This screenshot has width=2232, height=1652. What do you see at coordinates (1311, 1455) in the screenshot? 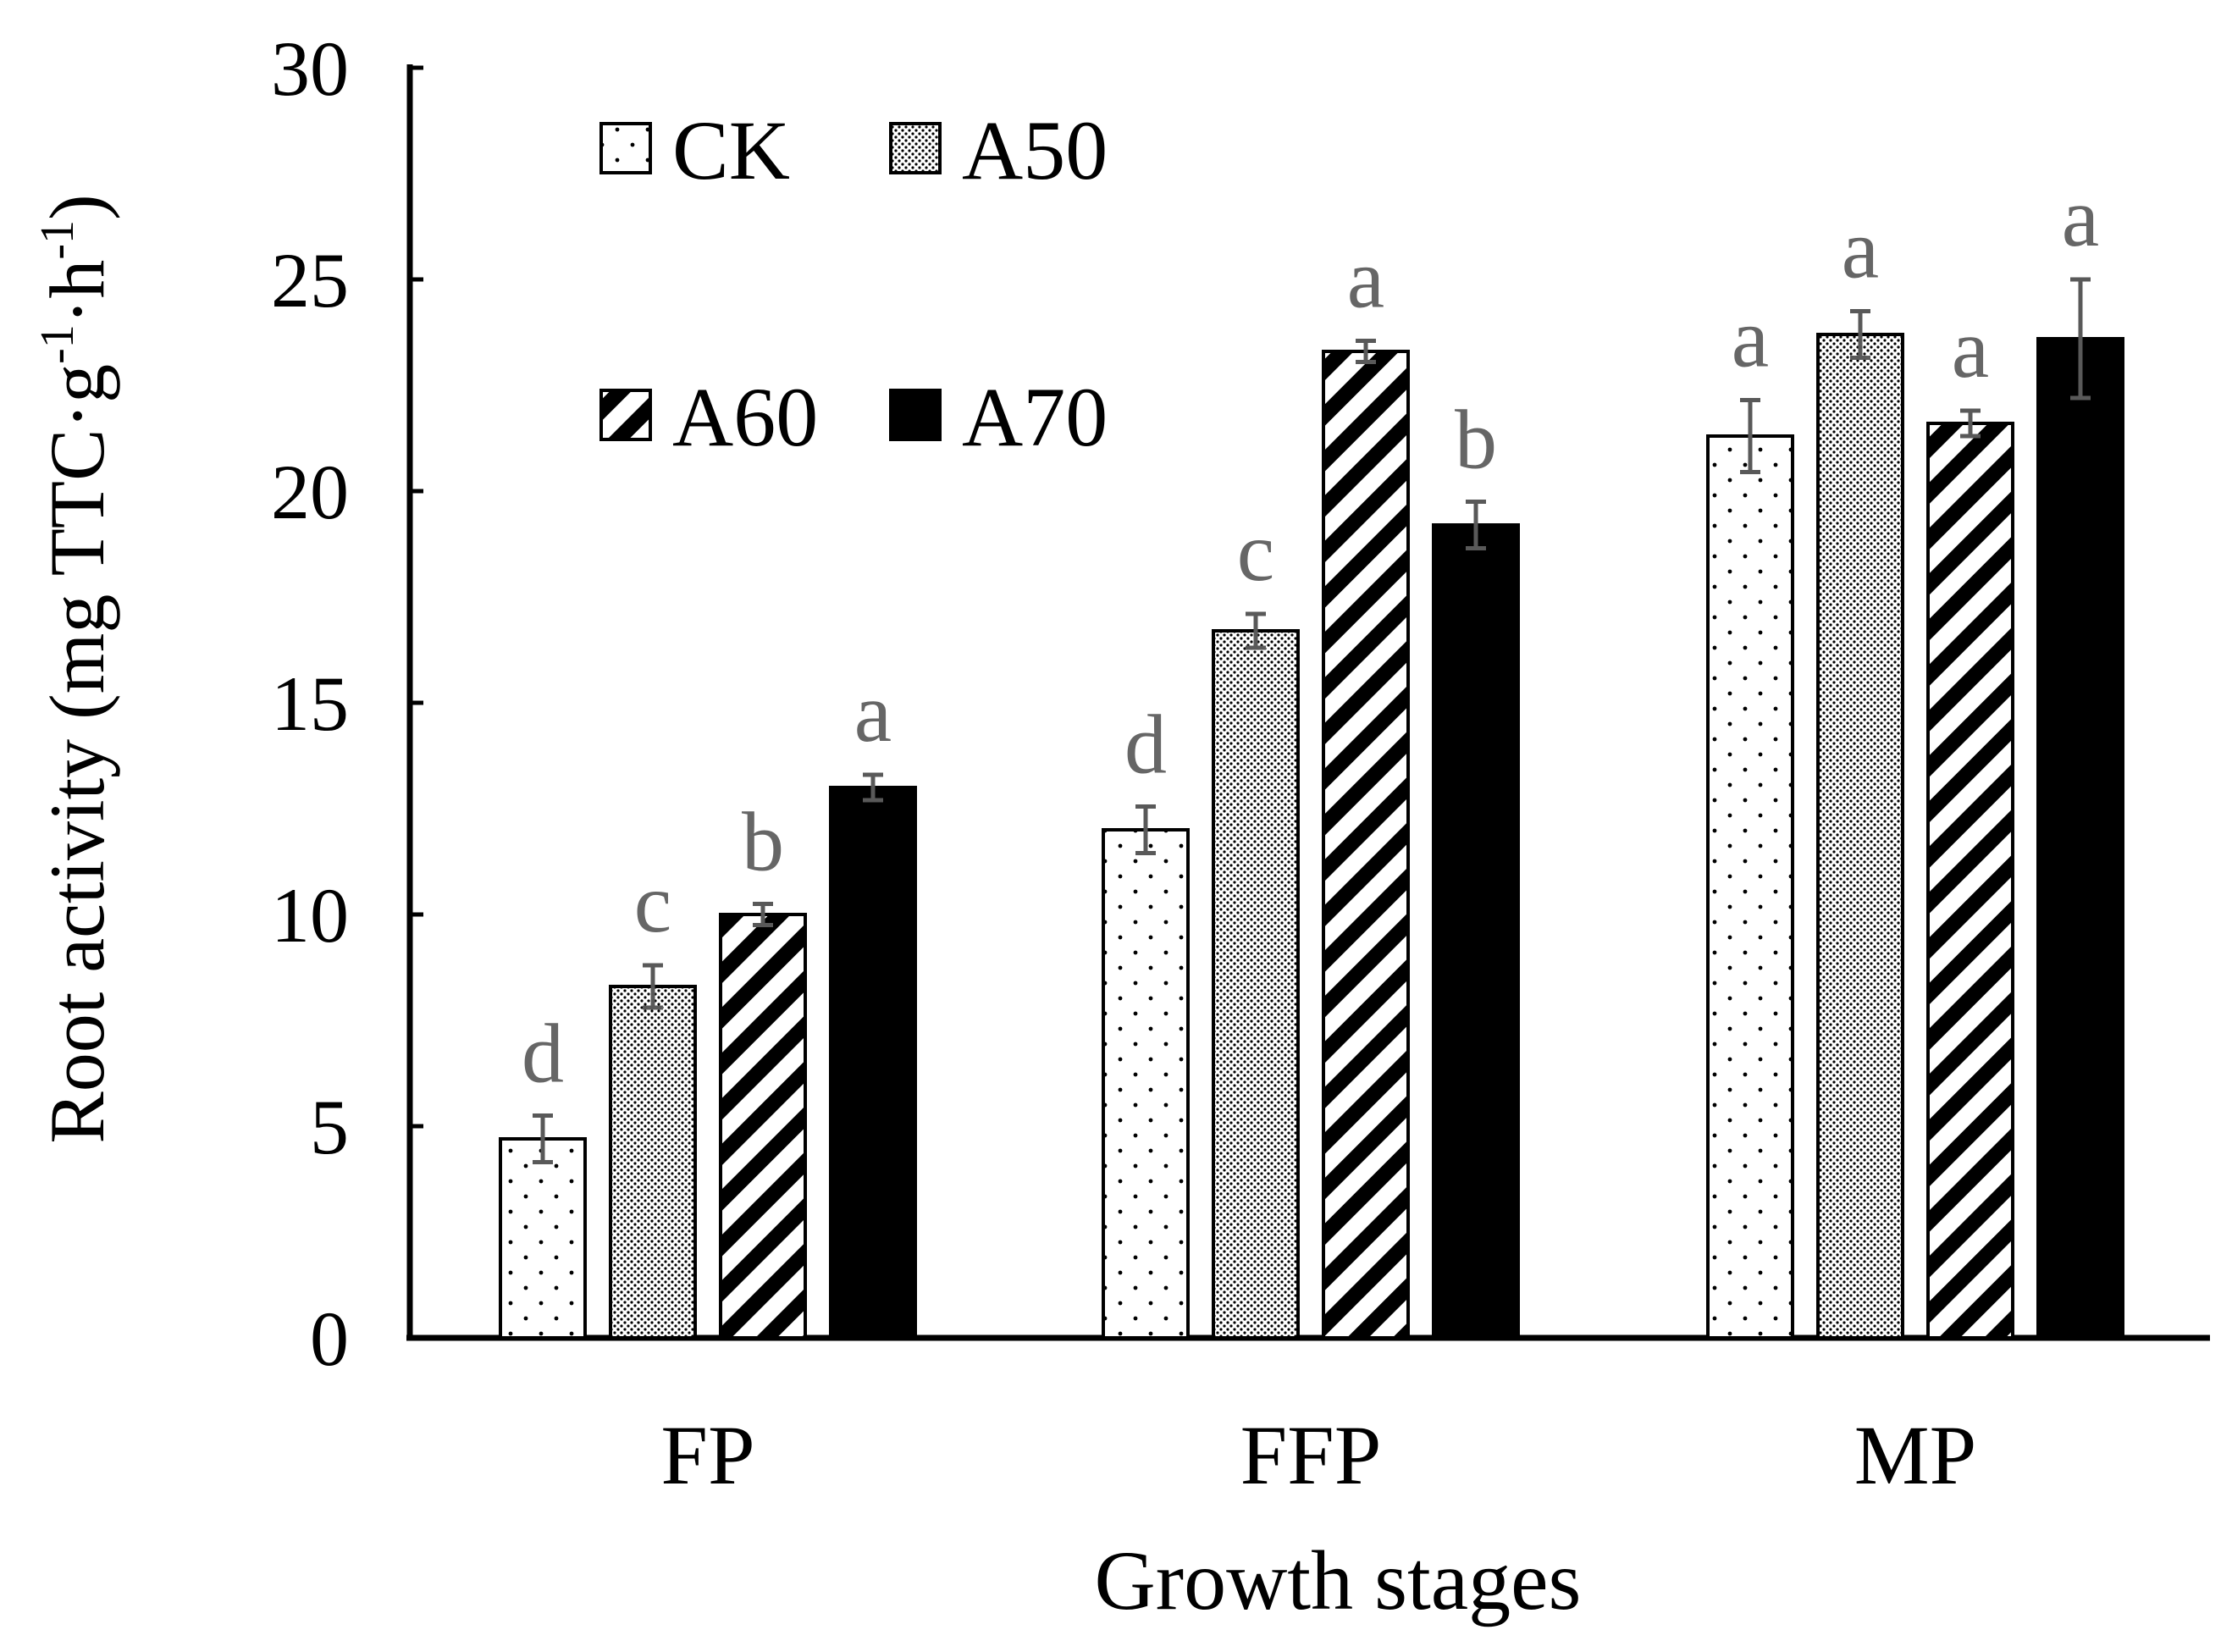
I see `x-tick-label: FFP` at bounding box center [1311, 1455].